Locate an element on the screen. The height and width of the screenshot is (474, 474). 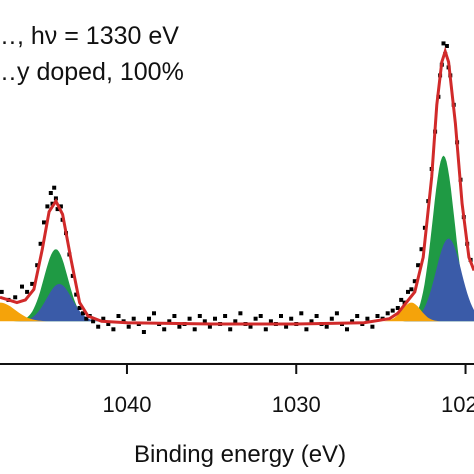
x-tick-label: 1040 is located at coordinates (126, 404).